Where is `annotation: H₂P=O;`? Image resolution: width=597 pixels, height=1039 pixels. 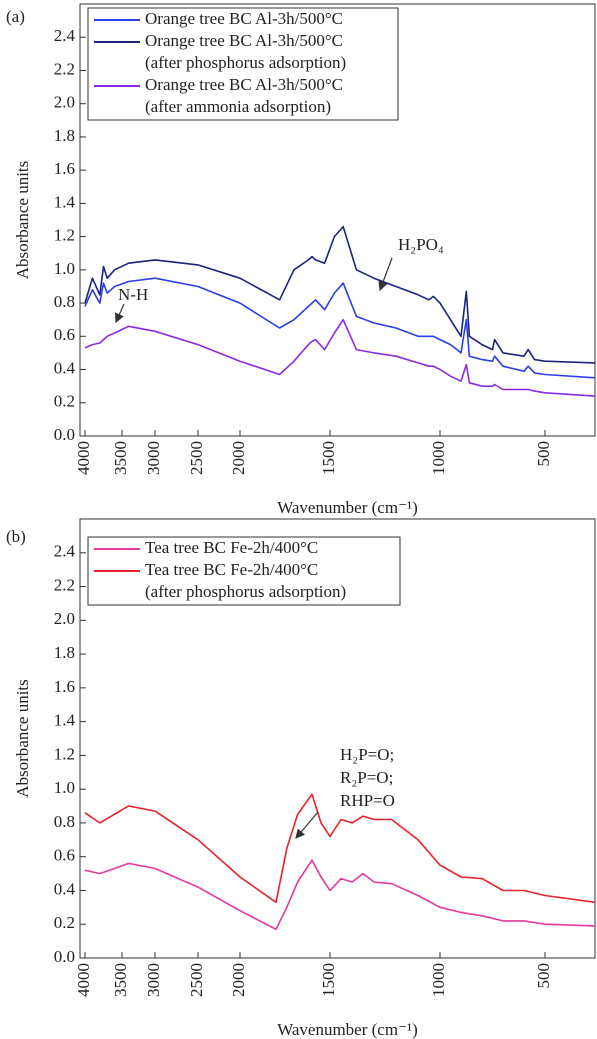
annotation: H₂P=O; is located at coordinates (367, 754).